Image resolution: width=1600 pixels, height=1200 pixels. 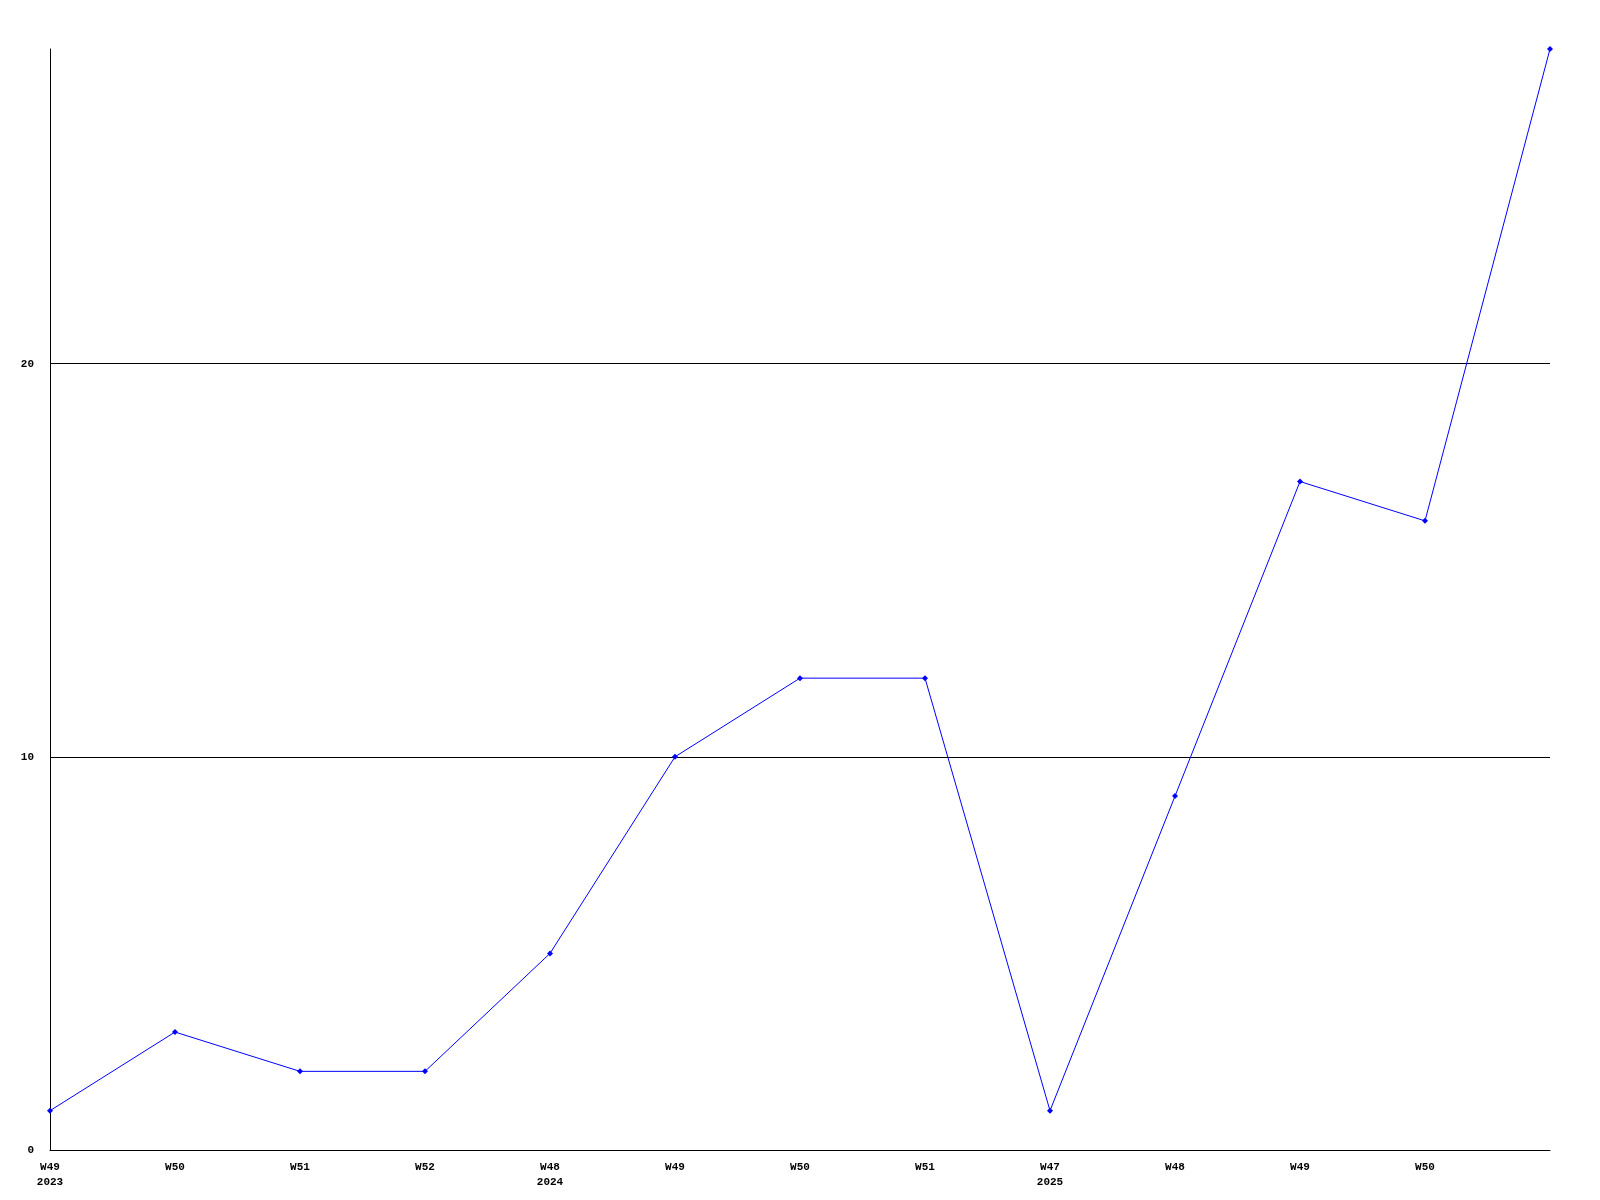 I want to click on x-tick-label: W48, so click(x=1175, y=1166).